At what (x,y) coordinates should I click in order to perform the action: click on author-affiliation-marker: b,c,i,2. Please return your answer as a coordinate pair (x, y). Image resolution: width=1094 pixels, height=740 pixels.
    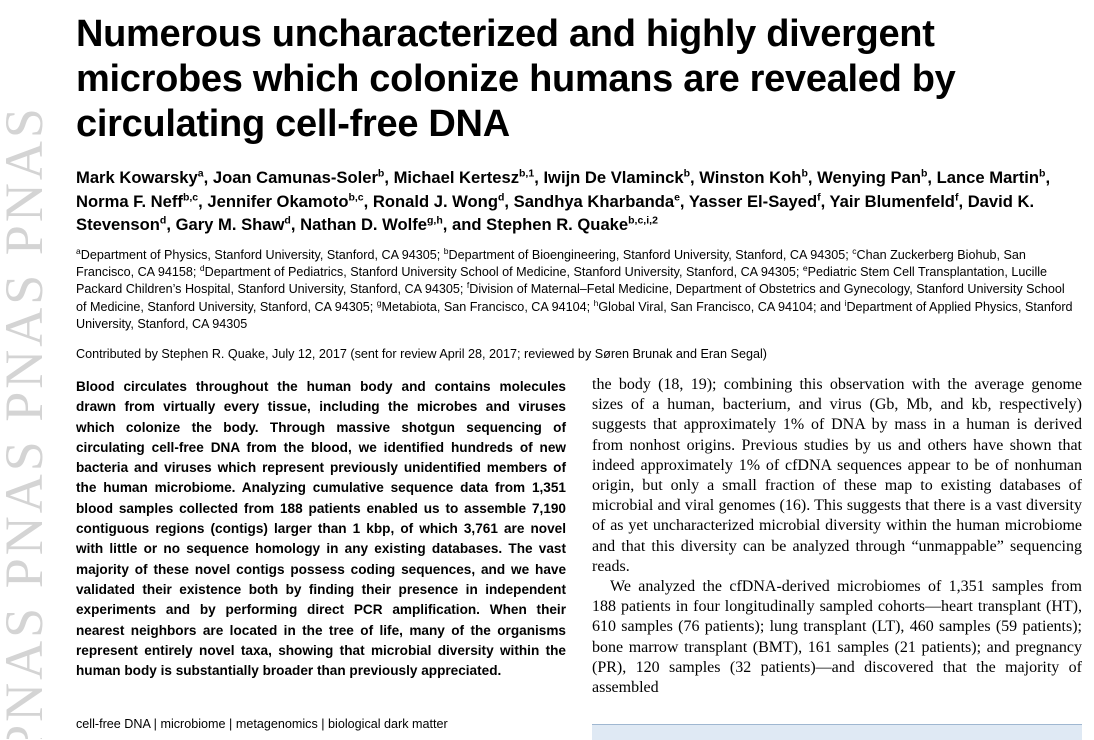
    Looking at the image, I should click on (643, 220).